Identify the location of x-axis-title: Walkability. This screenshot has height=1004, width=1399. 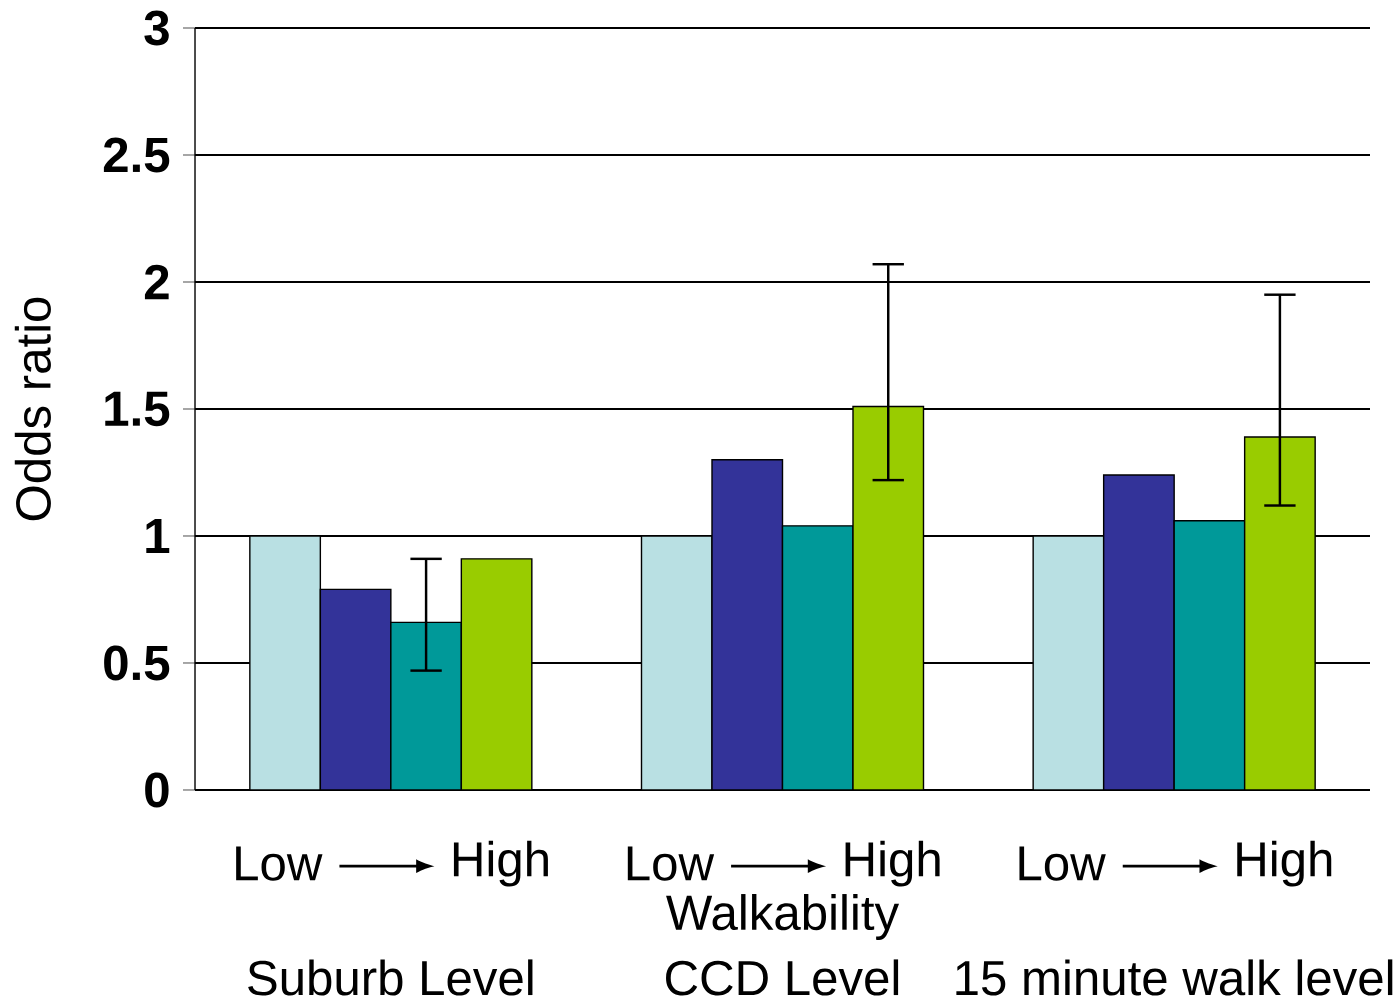
(783, 917).